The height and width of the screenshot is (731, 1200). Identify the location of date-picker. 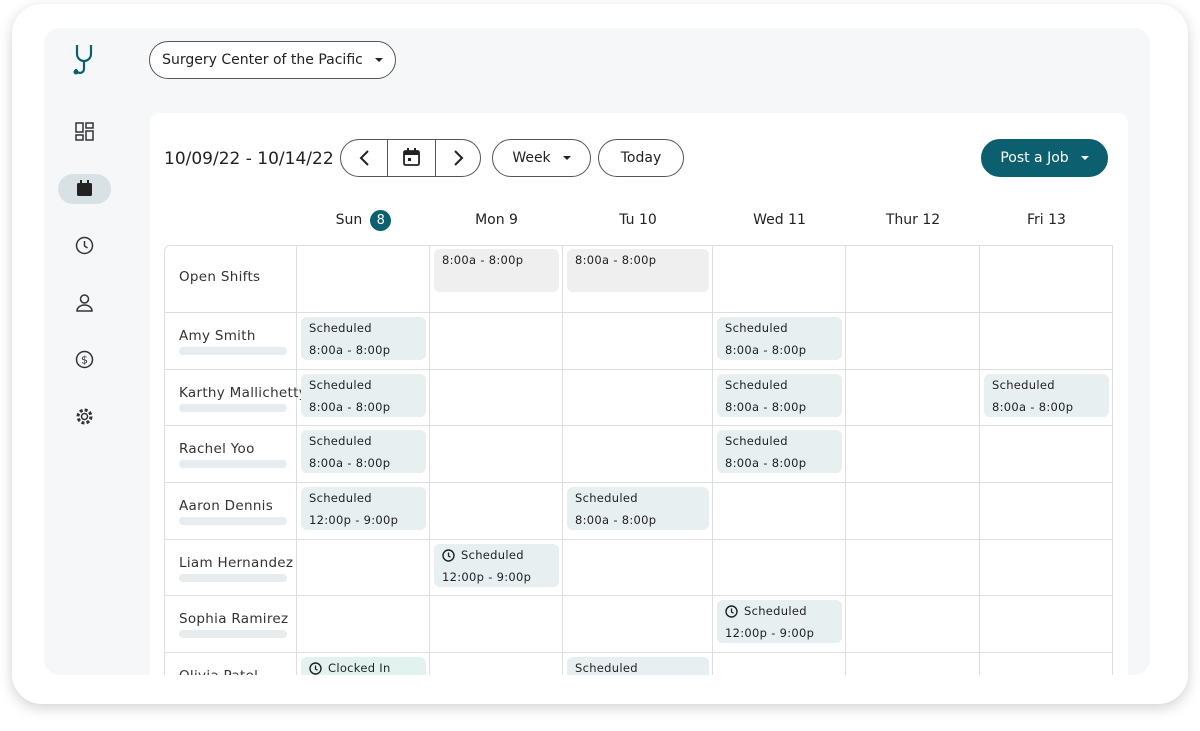
(411, 158).